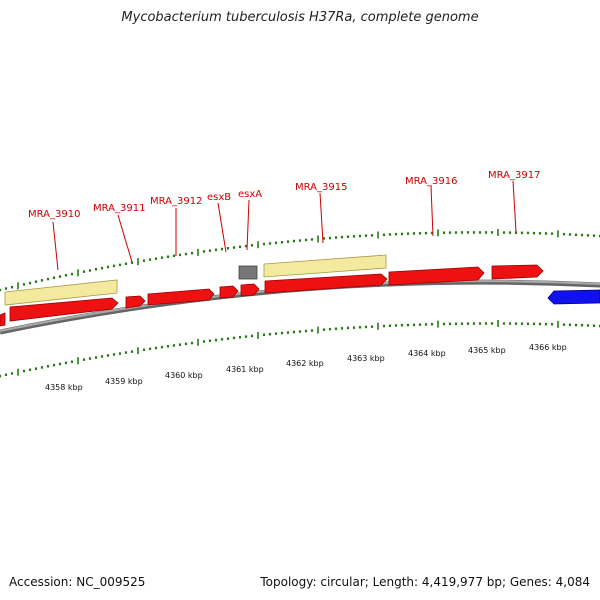 Image resolution: width=600 pixels, height=600 pixels. Describe the element at coordinates (305, 363) in the screenshot. I see `kbp-label: 4362 kbp` at that location.